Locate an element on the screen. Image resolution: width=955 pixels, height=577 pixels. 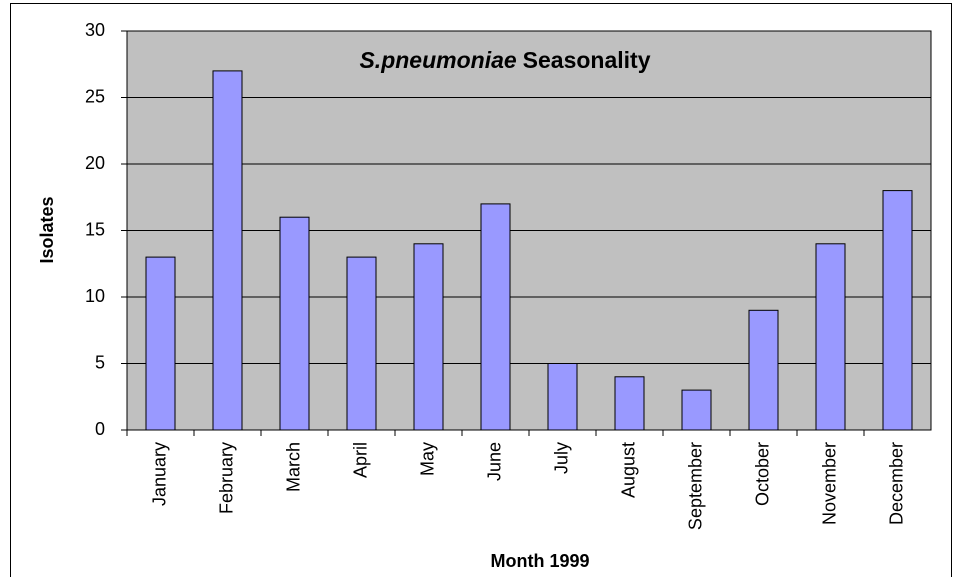
x-tick-label: May is located at coordinates (427, 459).